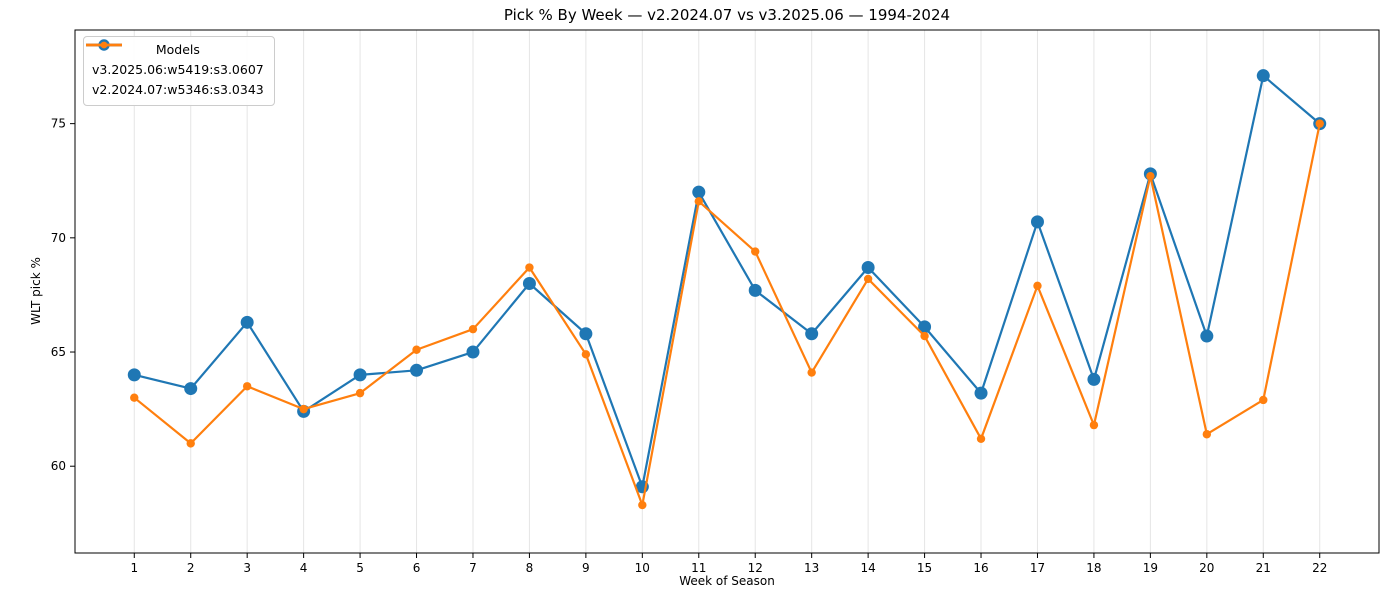  I want to click on x-tick-label: 17, so click(1037, 568).